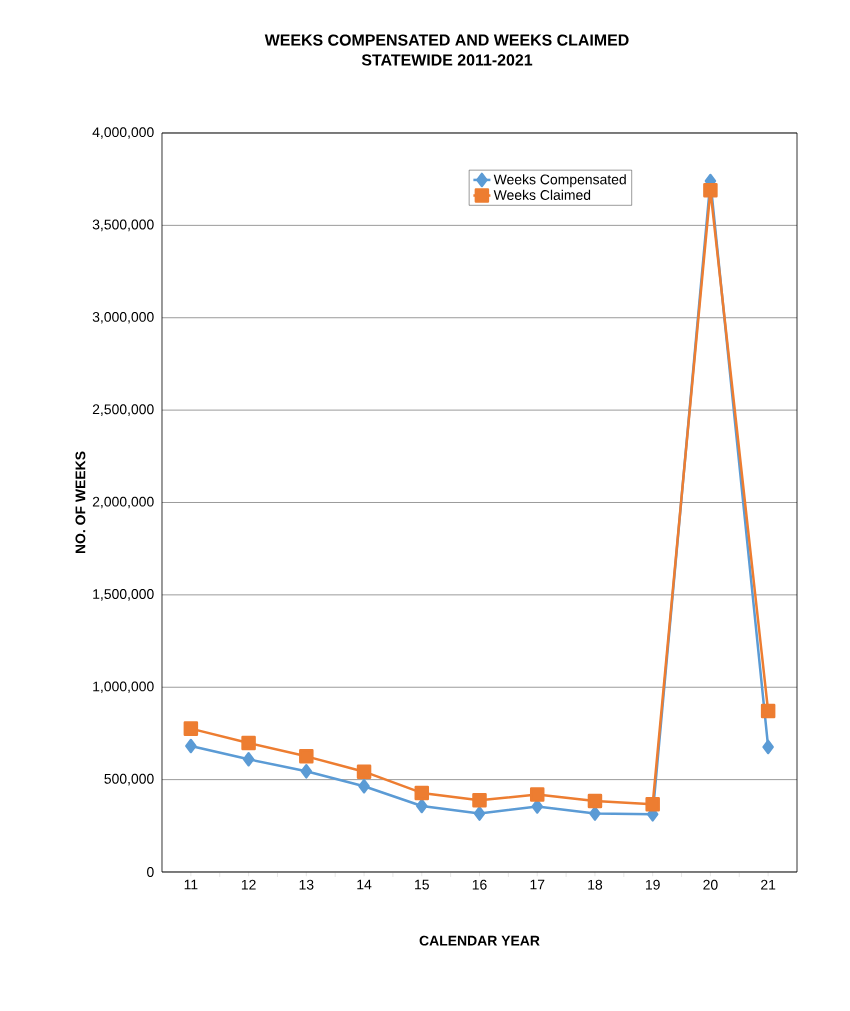  What do you see at coordinates (123, 317) in the screenshot?
I see `y-tick-label: 3,000,000` at bounding box center [123, 317].